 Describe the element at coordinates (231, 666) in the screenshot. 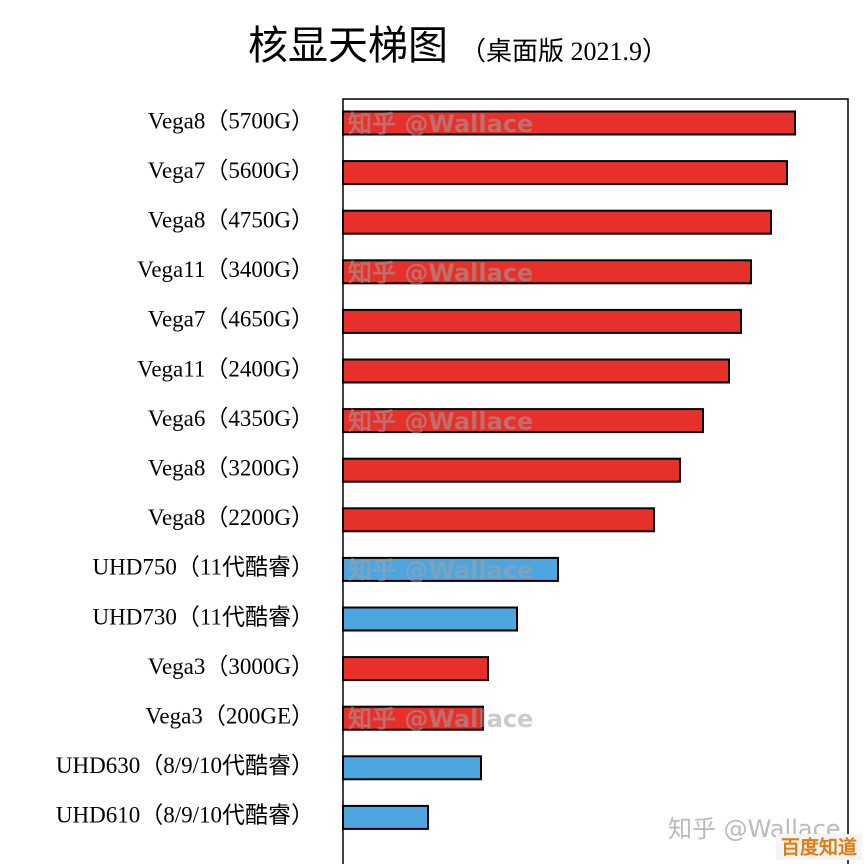

I see `y-tick-label: Vega3（3000G）` at that location.